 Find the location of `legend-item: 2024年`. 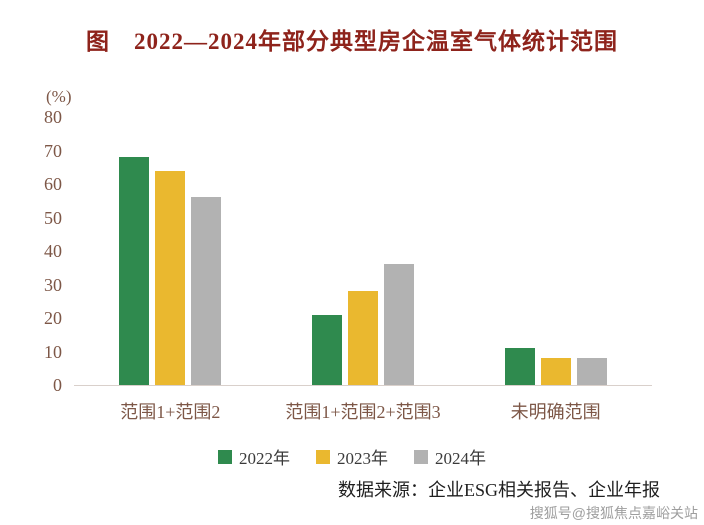

legend-item: 2024年 is located at coordinates (450, 456).